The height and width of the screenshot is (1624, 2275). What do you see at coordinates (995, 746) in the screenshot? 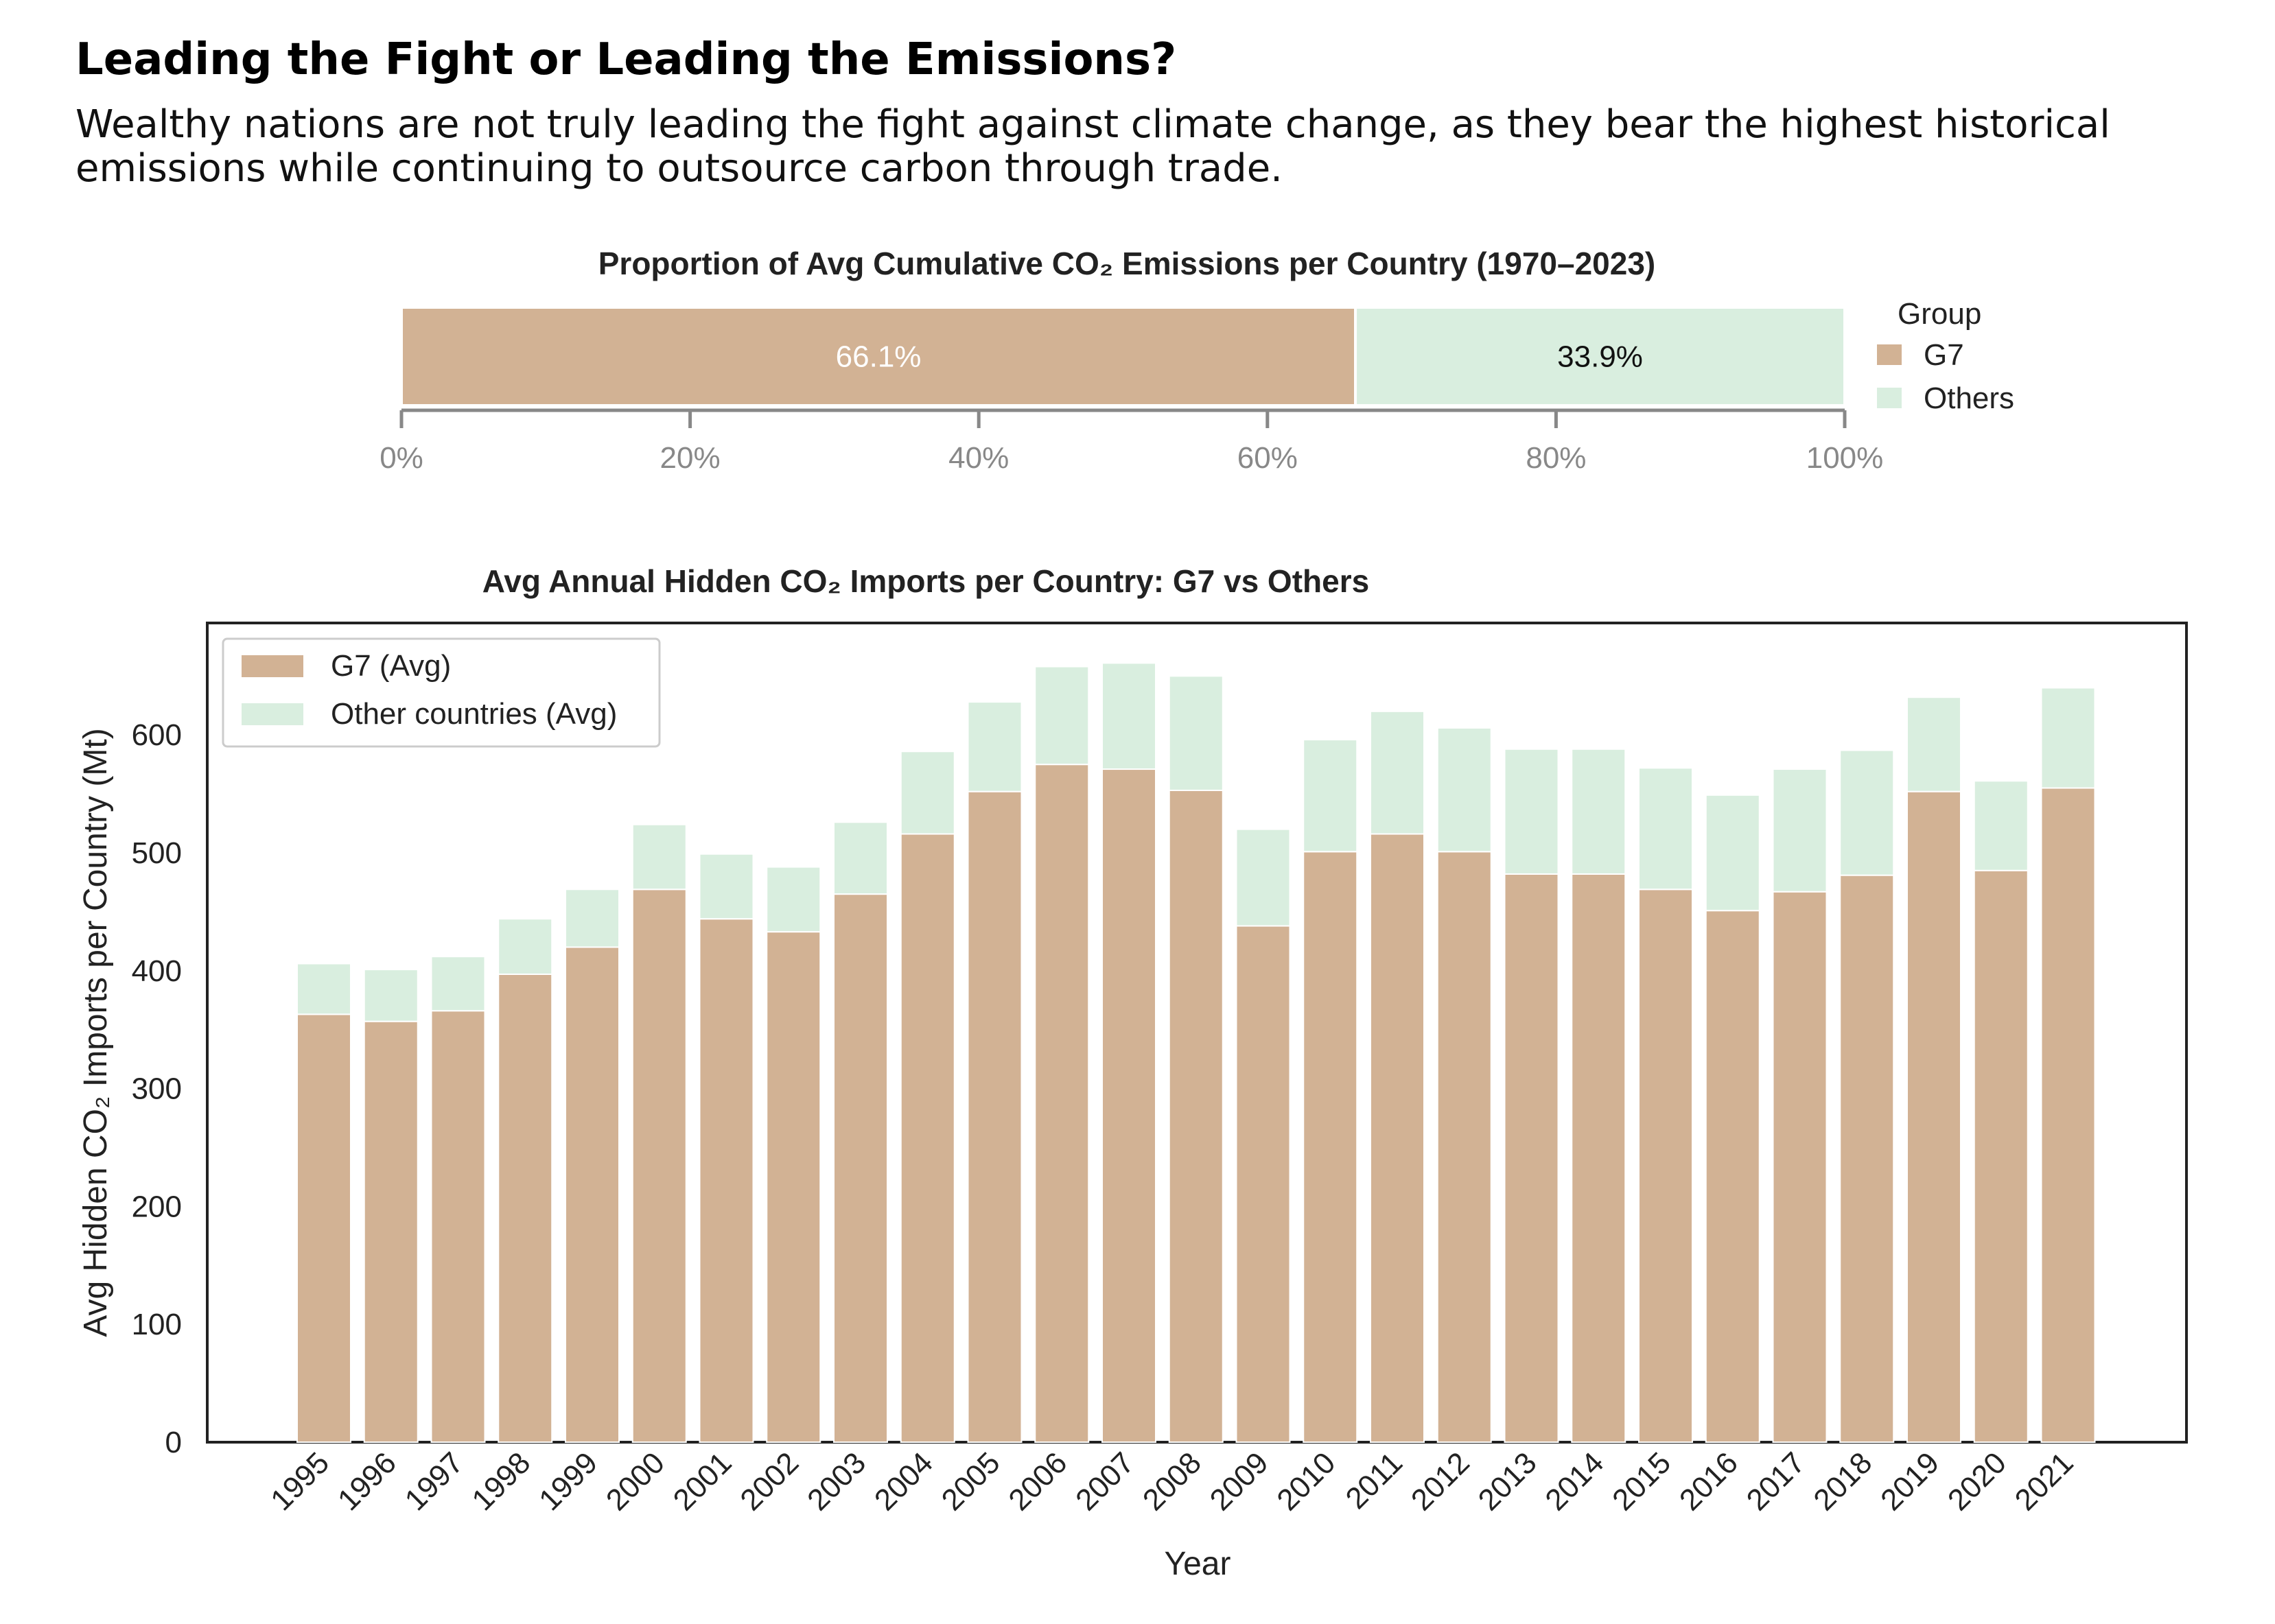
I see `bar-others-2005` at bounding box center [995, 746].